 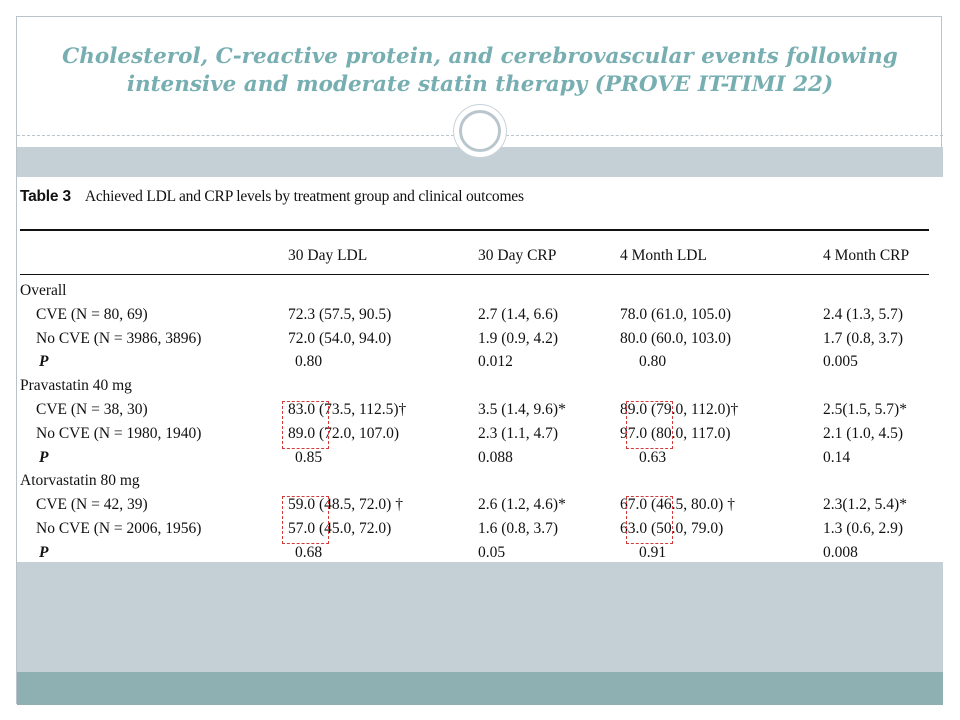 I want to click on table-top-rule, so click(x=474, y=230).